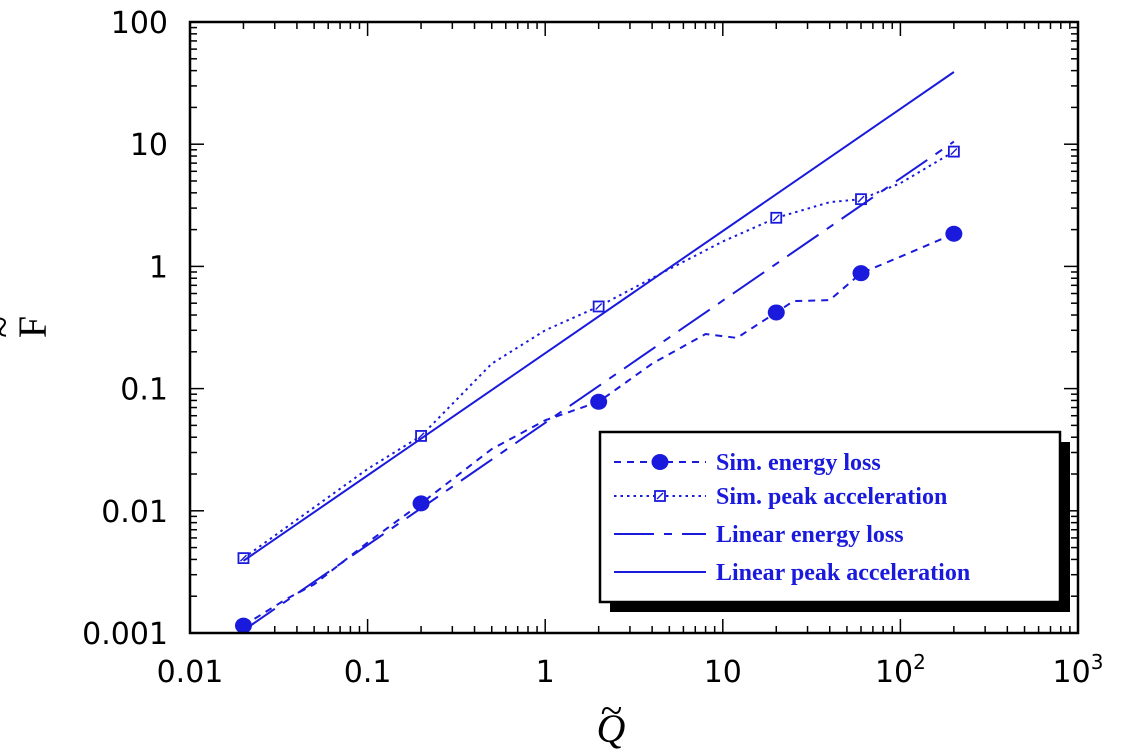 The image size is (1123, 751). I want to click on legend-label: Sim. peak acceleration, so click(831, 497).